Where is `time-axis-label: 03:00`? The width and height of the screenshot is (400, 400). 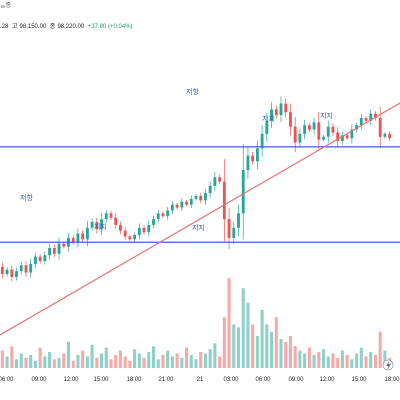 time-axis-label: 03:00 is located at coordinates (231, 380).